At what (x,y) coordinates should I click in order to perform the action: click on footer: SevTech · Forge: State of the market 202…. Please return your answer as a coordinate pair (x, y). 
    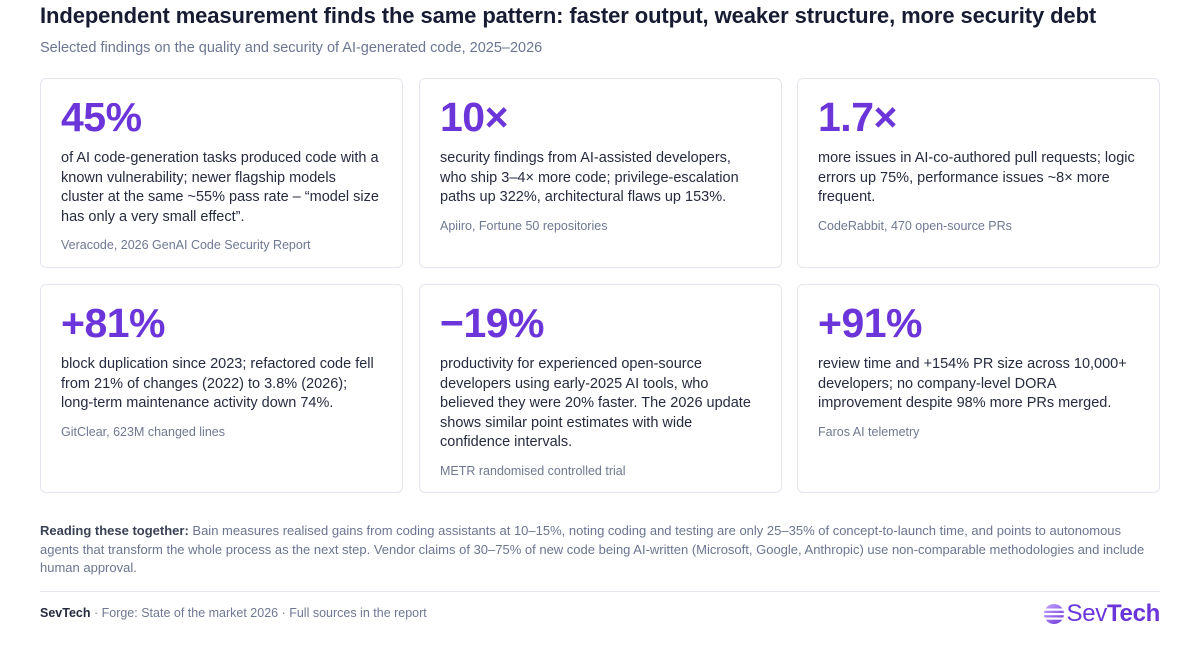
    Looking at the image, I should click on (233, 613).